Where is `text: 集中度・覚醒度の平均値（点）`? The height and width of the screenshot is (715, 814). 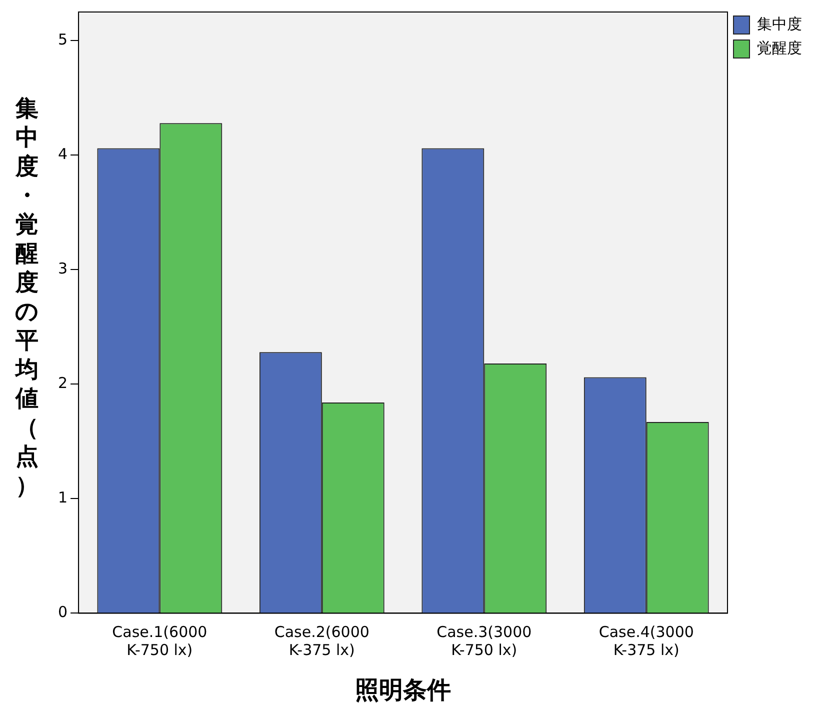 text: 集中度・覚醒度の平均値（点） is located at coordinates (27, 297).